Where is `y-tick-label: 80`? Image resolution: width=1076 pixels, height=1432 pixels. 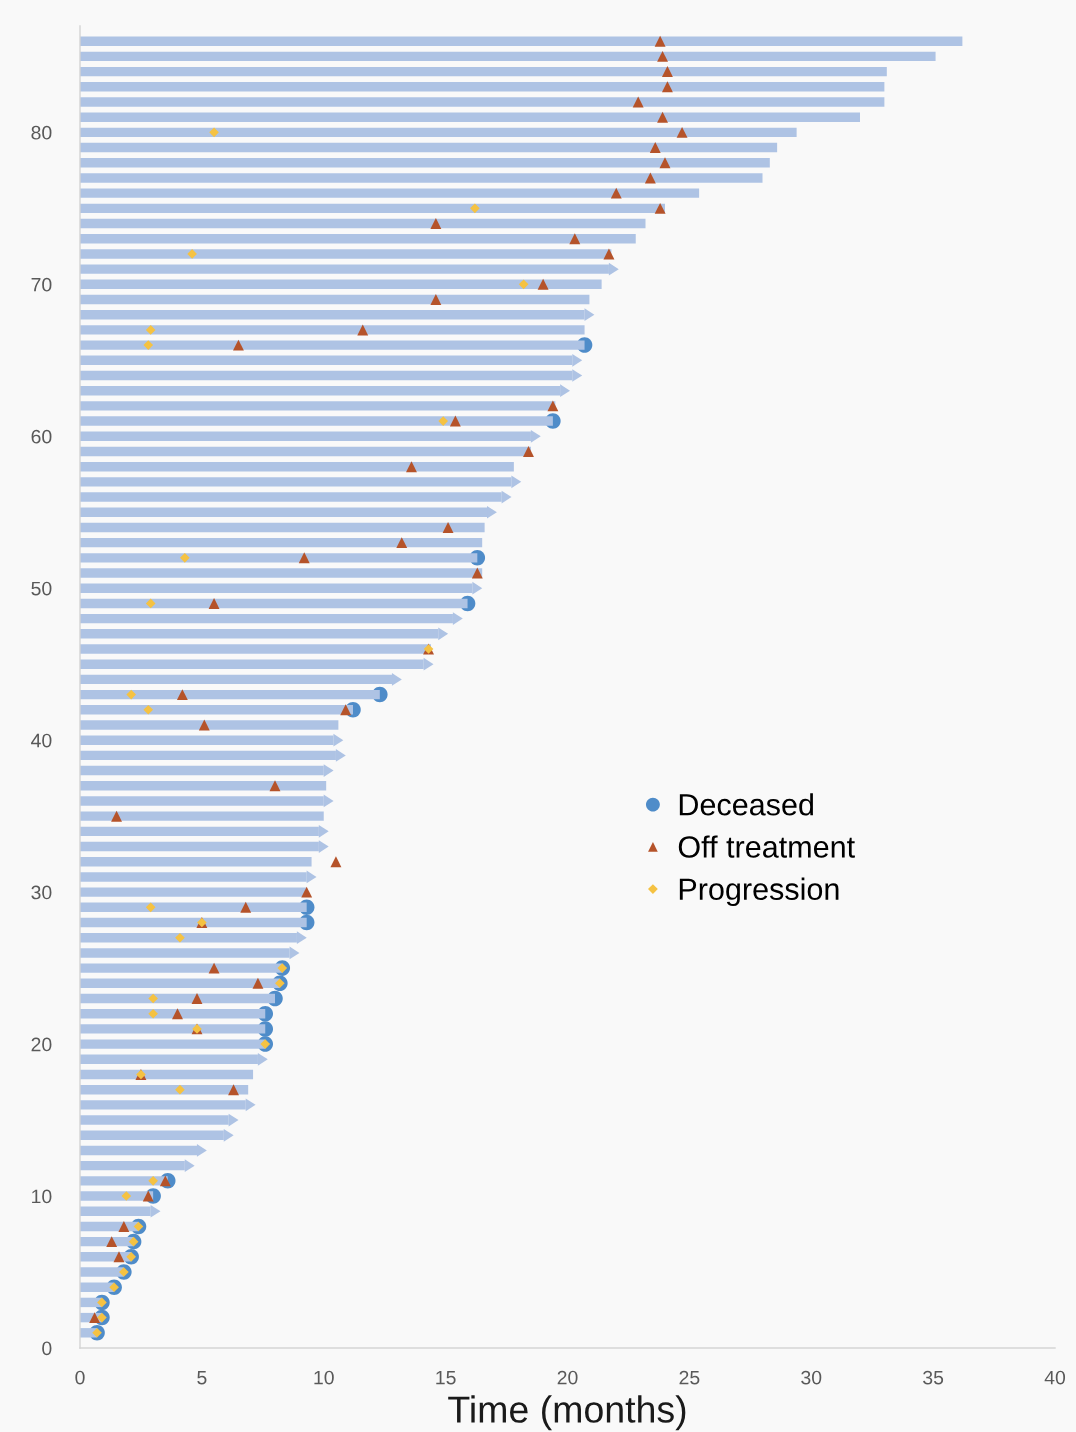
y-tick-label: 80 is located at coordinates (41, 132).